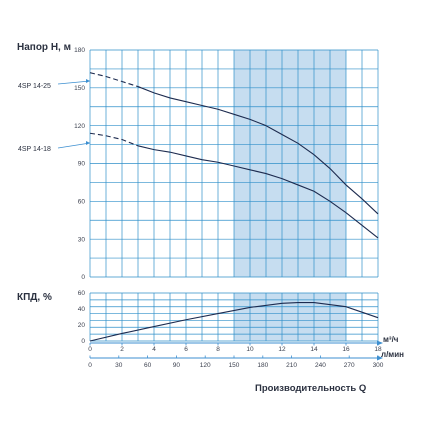  I want to click on x-tick-label-secondary: 210, so click(291, 365).